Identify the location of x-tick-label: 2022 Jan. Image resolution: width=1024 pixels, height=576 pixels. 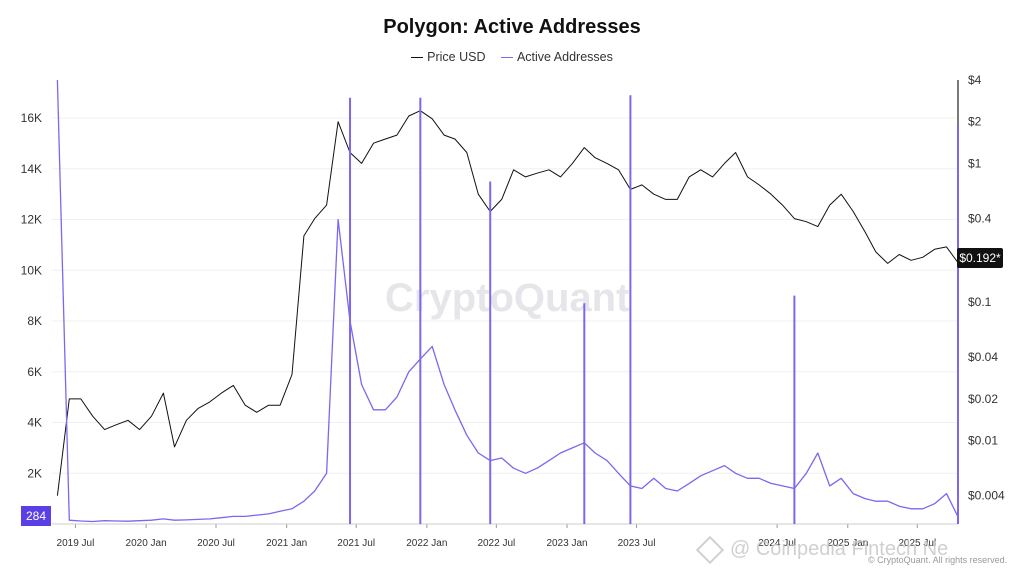
(426, 543).